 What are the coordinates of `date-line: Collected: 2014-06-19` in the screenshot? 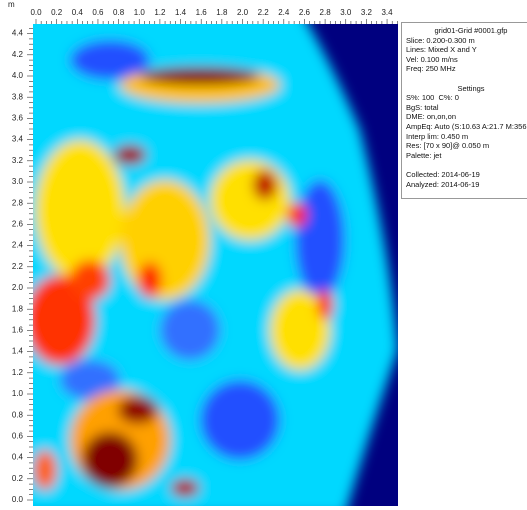 It's located at (443, 174).